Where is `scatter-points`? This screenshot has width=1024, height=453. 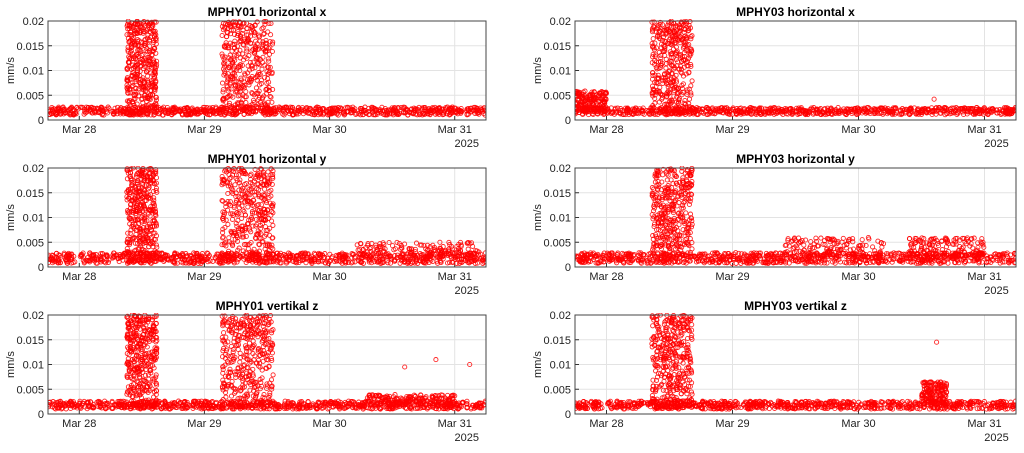
scatter-points is located at coordinates (267, 216).